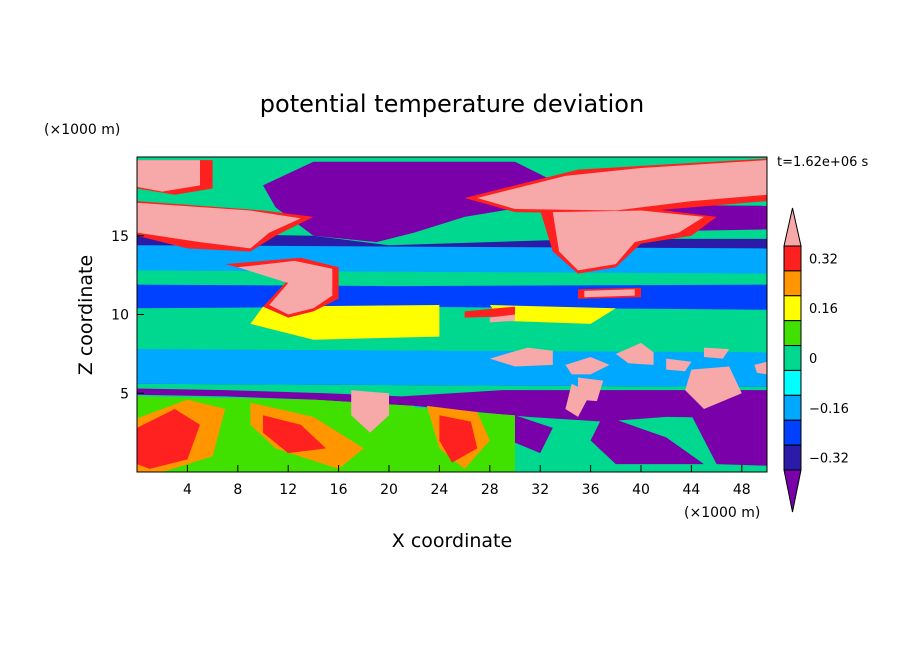 The image size is (904, 654). Describe the element at coordinates (792, 227) in the screenshot. I see `colorbar-extend-max` at that location.